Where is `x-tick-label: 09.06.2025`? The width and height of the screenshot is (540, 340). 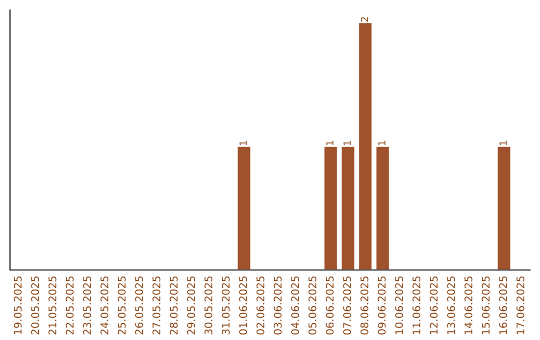 x-tick-label: 09.06.2025 is located at coordinates (382, 305).